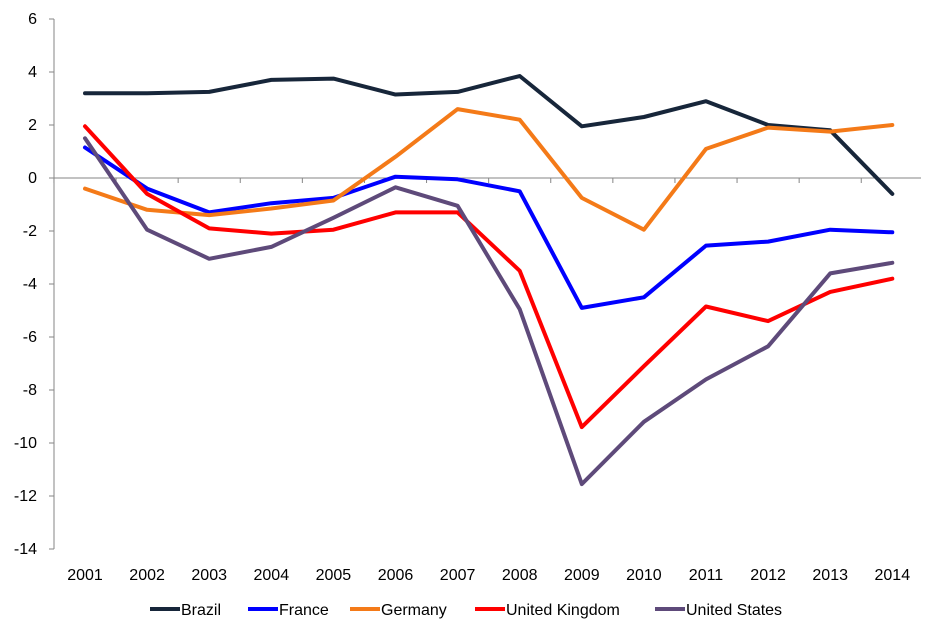 The image size is (939, 639). What do you see at coordinates (304, 610) in the screenshot?
I see `legend-label: France` at bounding box center [304, 610].